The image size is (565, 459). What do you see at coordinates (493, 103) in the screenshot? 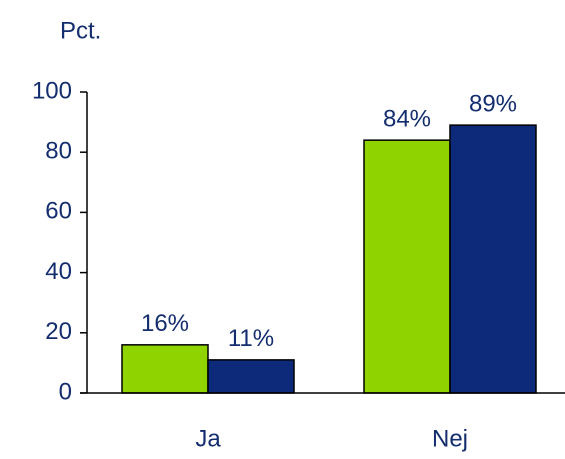
I see `value-label: 89%` at bounding box center [493, 103].